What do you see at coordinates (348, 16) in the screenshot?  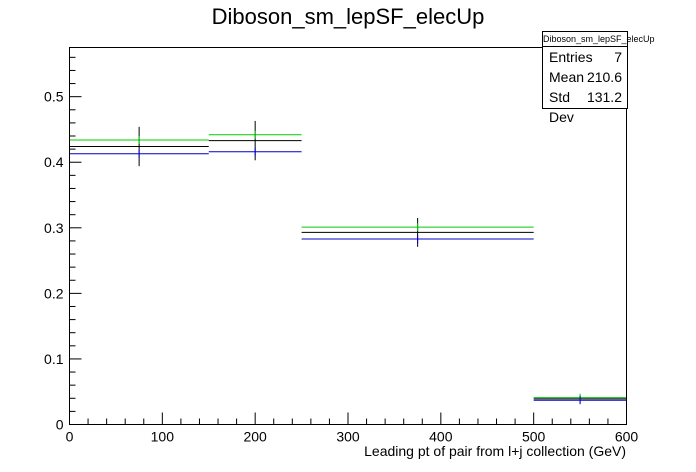 I see `chart-title: Diboson_sm_lepSF_elecUp` at bounding box center [348, 16].